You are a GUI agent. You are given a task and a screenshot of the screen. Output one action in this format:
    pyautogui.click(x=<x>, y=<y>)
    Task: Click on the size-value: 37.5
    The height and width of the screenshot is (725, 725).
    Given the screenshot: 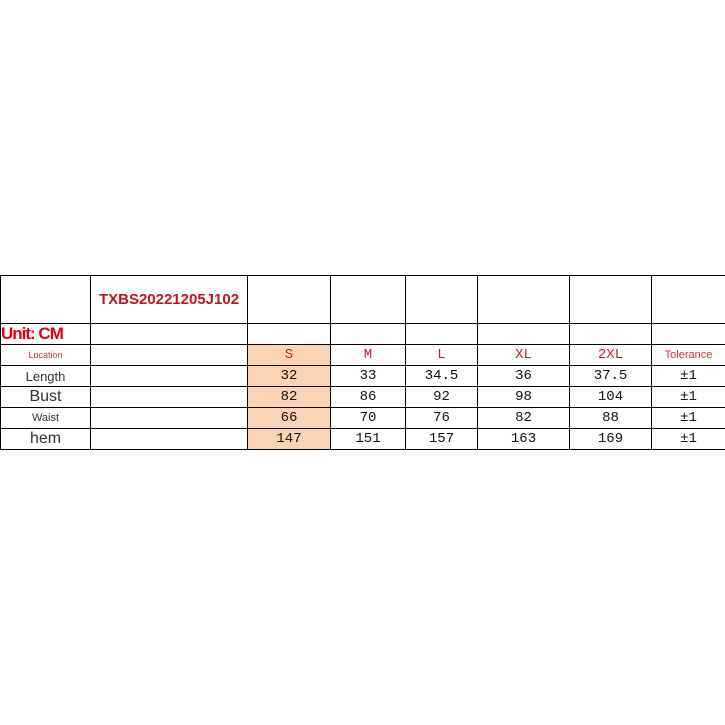 What is the action you would take?
    pyautogui.click(x=610, y=376)
    